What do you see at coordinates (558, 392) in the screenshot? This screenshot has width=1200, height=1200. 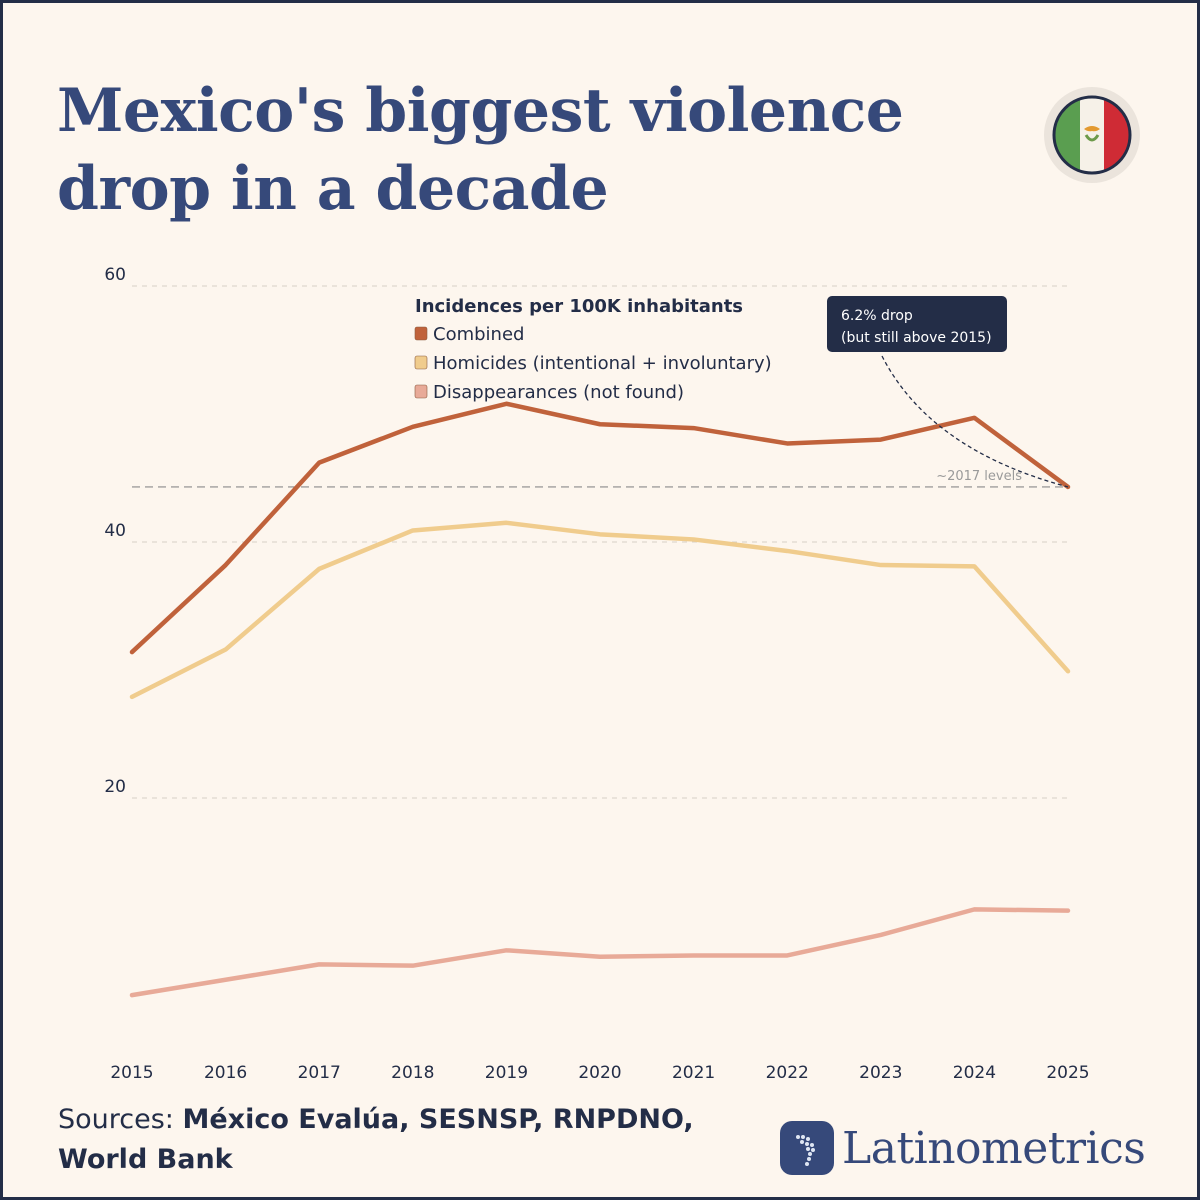 I see `legend-item-label: Disappearances (not found)` at bounding box center [558, 392].